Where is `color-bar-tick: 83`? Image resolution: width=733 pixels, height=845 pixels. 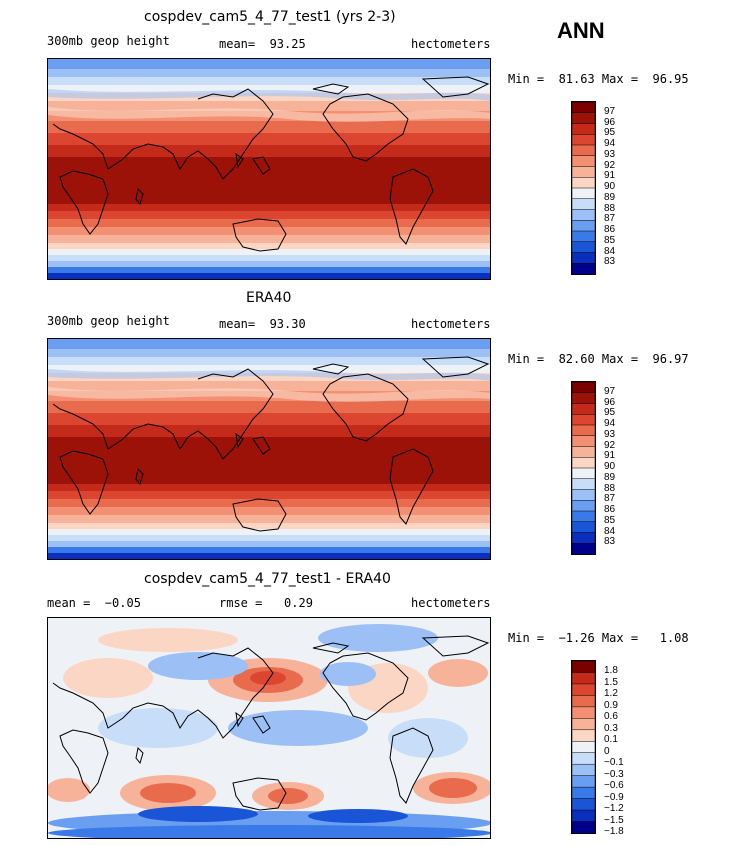 color-bar-tick: 83 is located at coordinates (610, 262).